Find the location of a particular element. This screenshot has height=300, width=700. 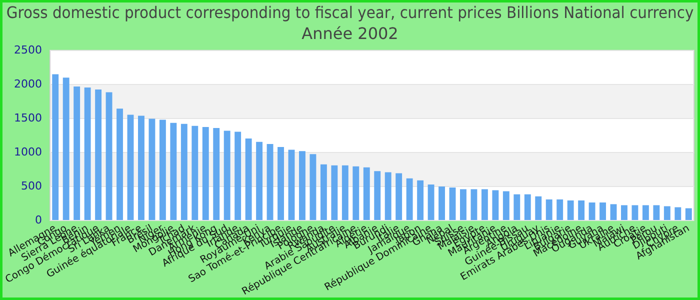

chart-subtitle: Année 2002 is located at coordinates (350, 33).